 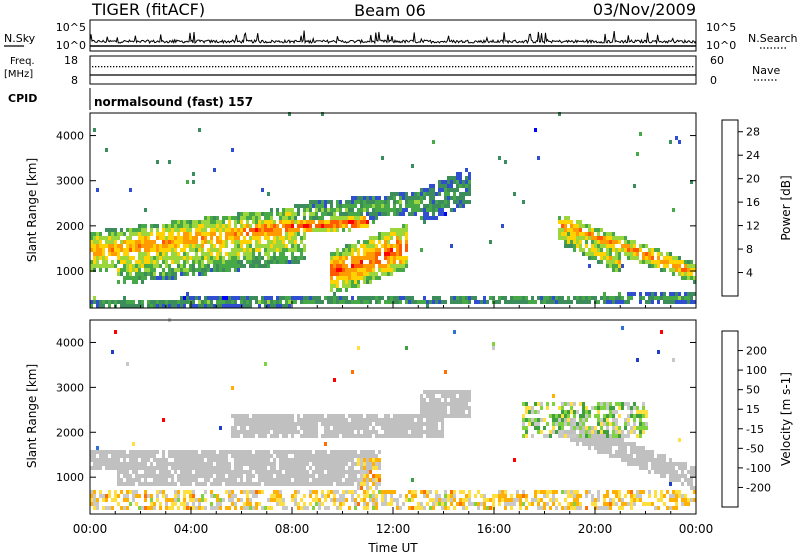 What do you see at coordinates (721, 27) in the screenshot?
I see `nsearch-tick-top: 10^5` at bounding box center [721, 27].